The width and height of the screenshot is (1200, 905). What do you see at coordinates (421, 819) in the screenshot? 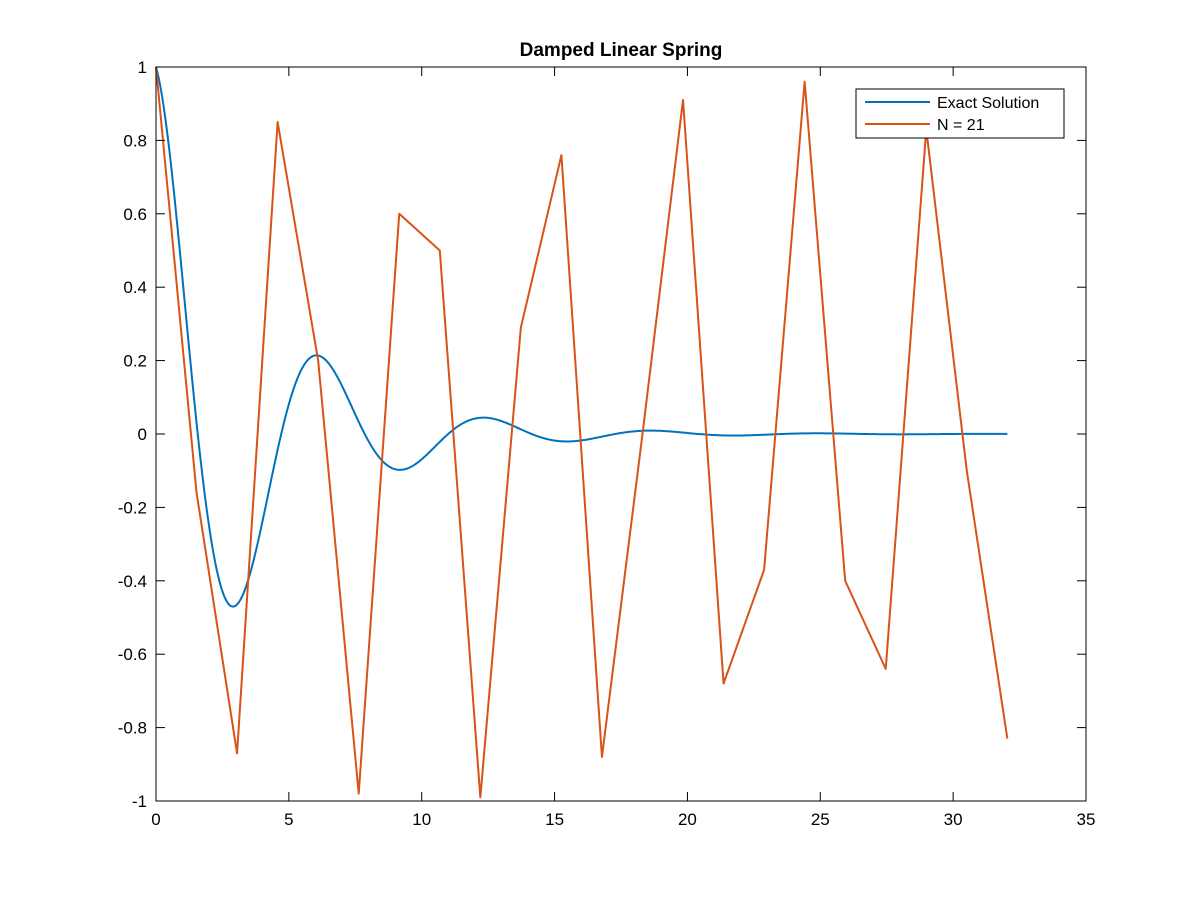
I see `x-tick-label: 10` at bounding box center [421, 819].